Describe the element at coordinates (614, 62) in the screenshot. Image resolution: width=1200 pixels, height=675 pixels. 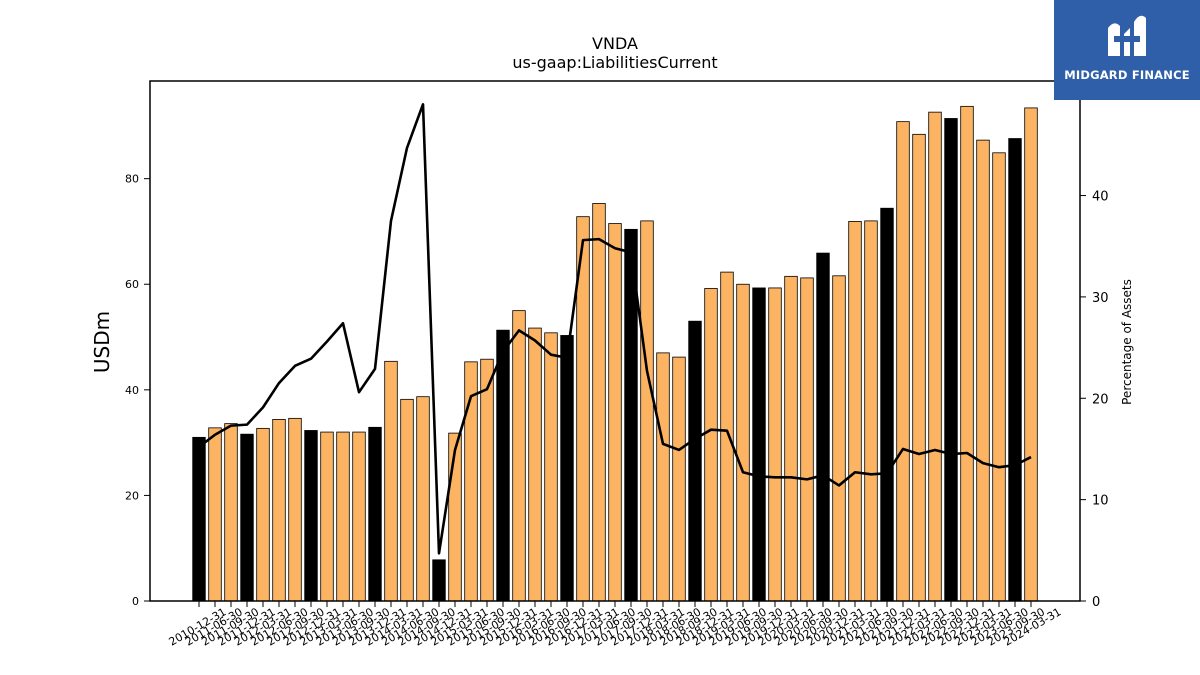
I see `chart-subtitle: us-gaap:LiabilitiesCurrent` at that location.